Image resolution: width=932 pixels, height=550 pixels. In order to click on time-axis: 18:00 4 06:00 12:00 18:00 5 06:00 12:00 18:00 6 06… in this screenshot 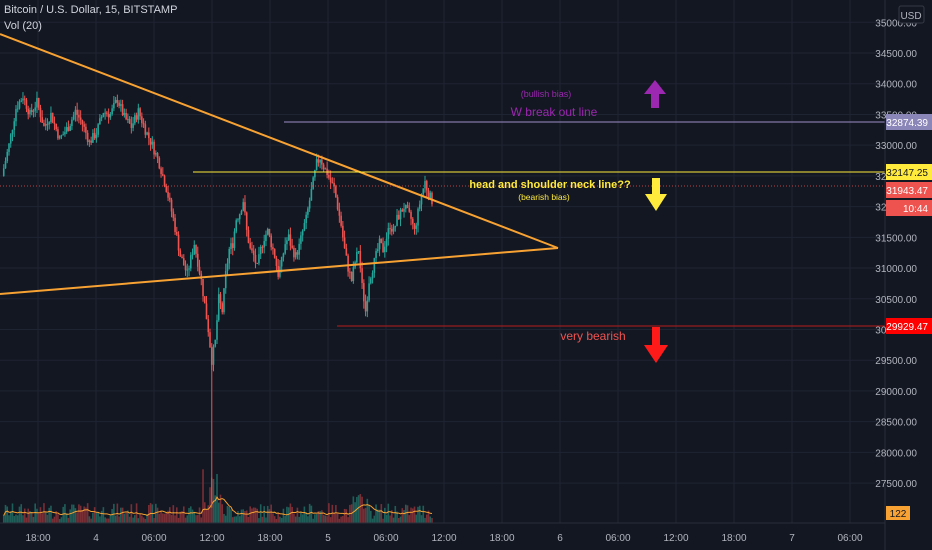, I will do `click(442, 533)`.